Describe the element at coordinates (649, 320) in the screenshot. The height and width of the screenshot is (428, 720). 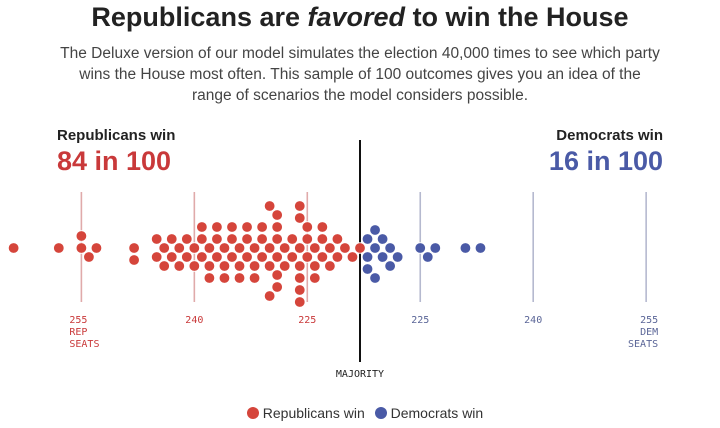
I see `dem-tick-label: 255` at that location.